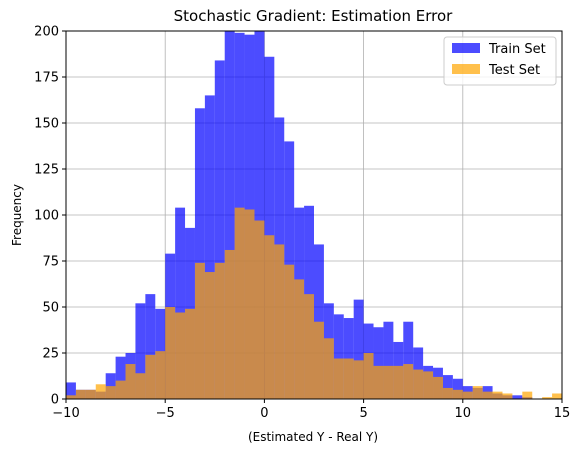 The width and height of the screenshot is (580, 453). What do you see at coordinates (46, 216) in the screenshot?
I see `y-tick-label: 100` at bounding box center [46, 216].